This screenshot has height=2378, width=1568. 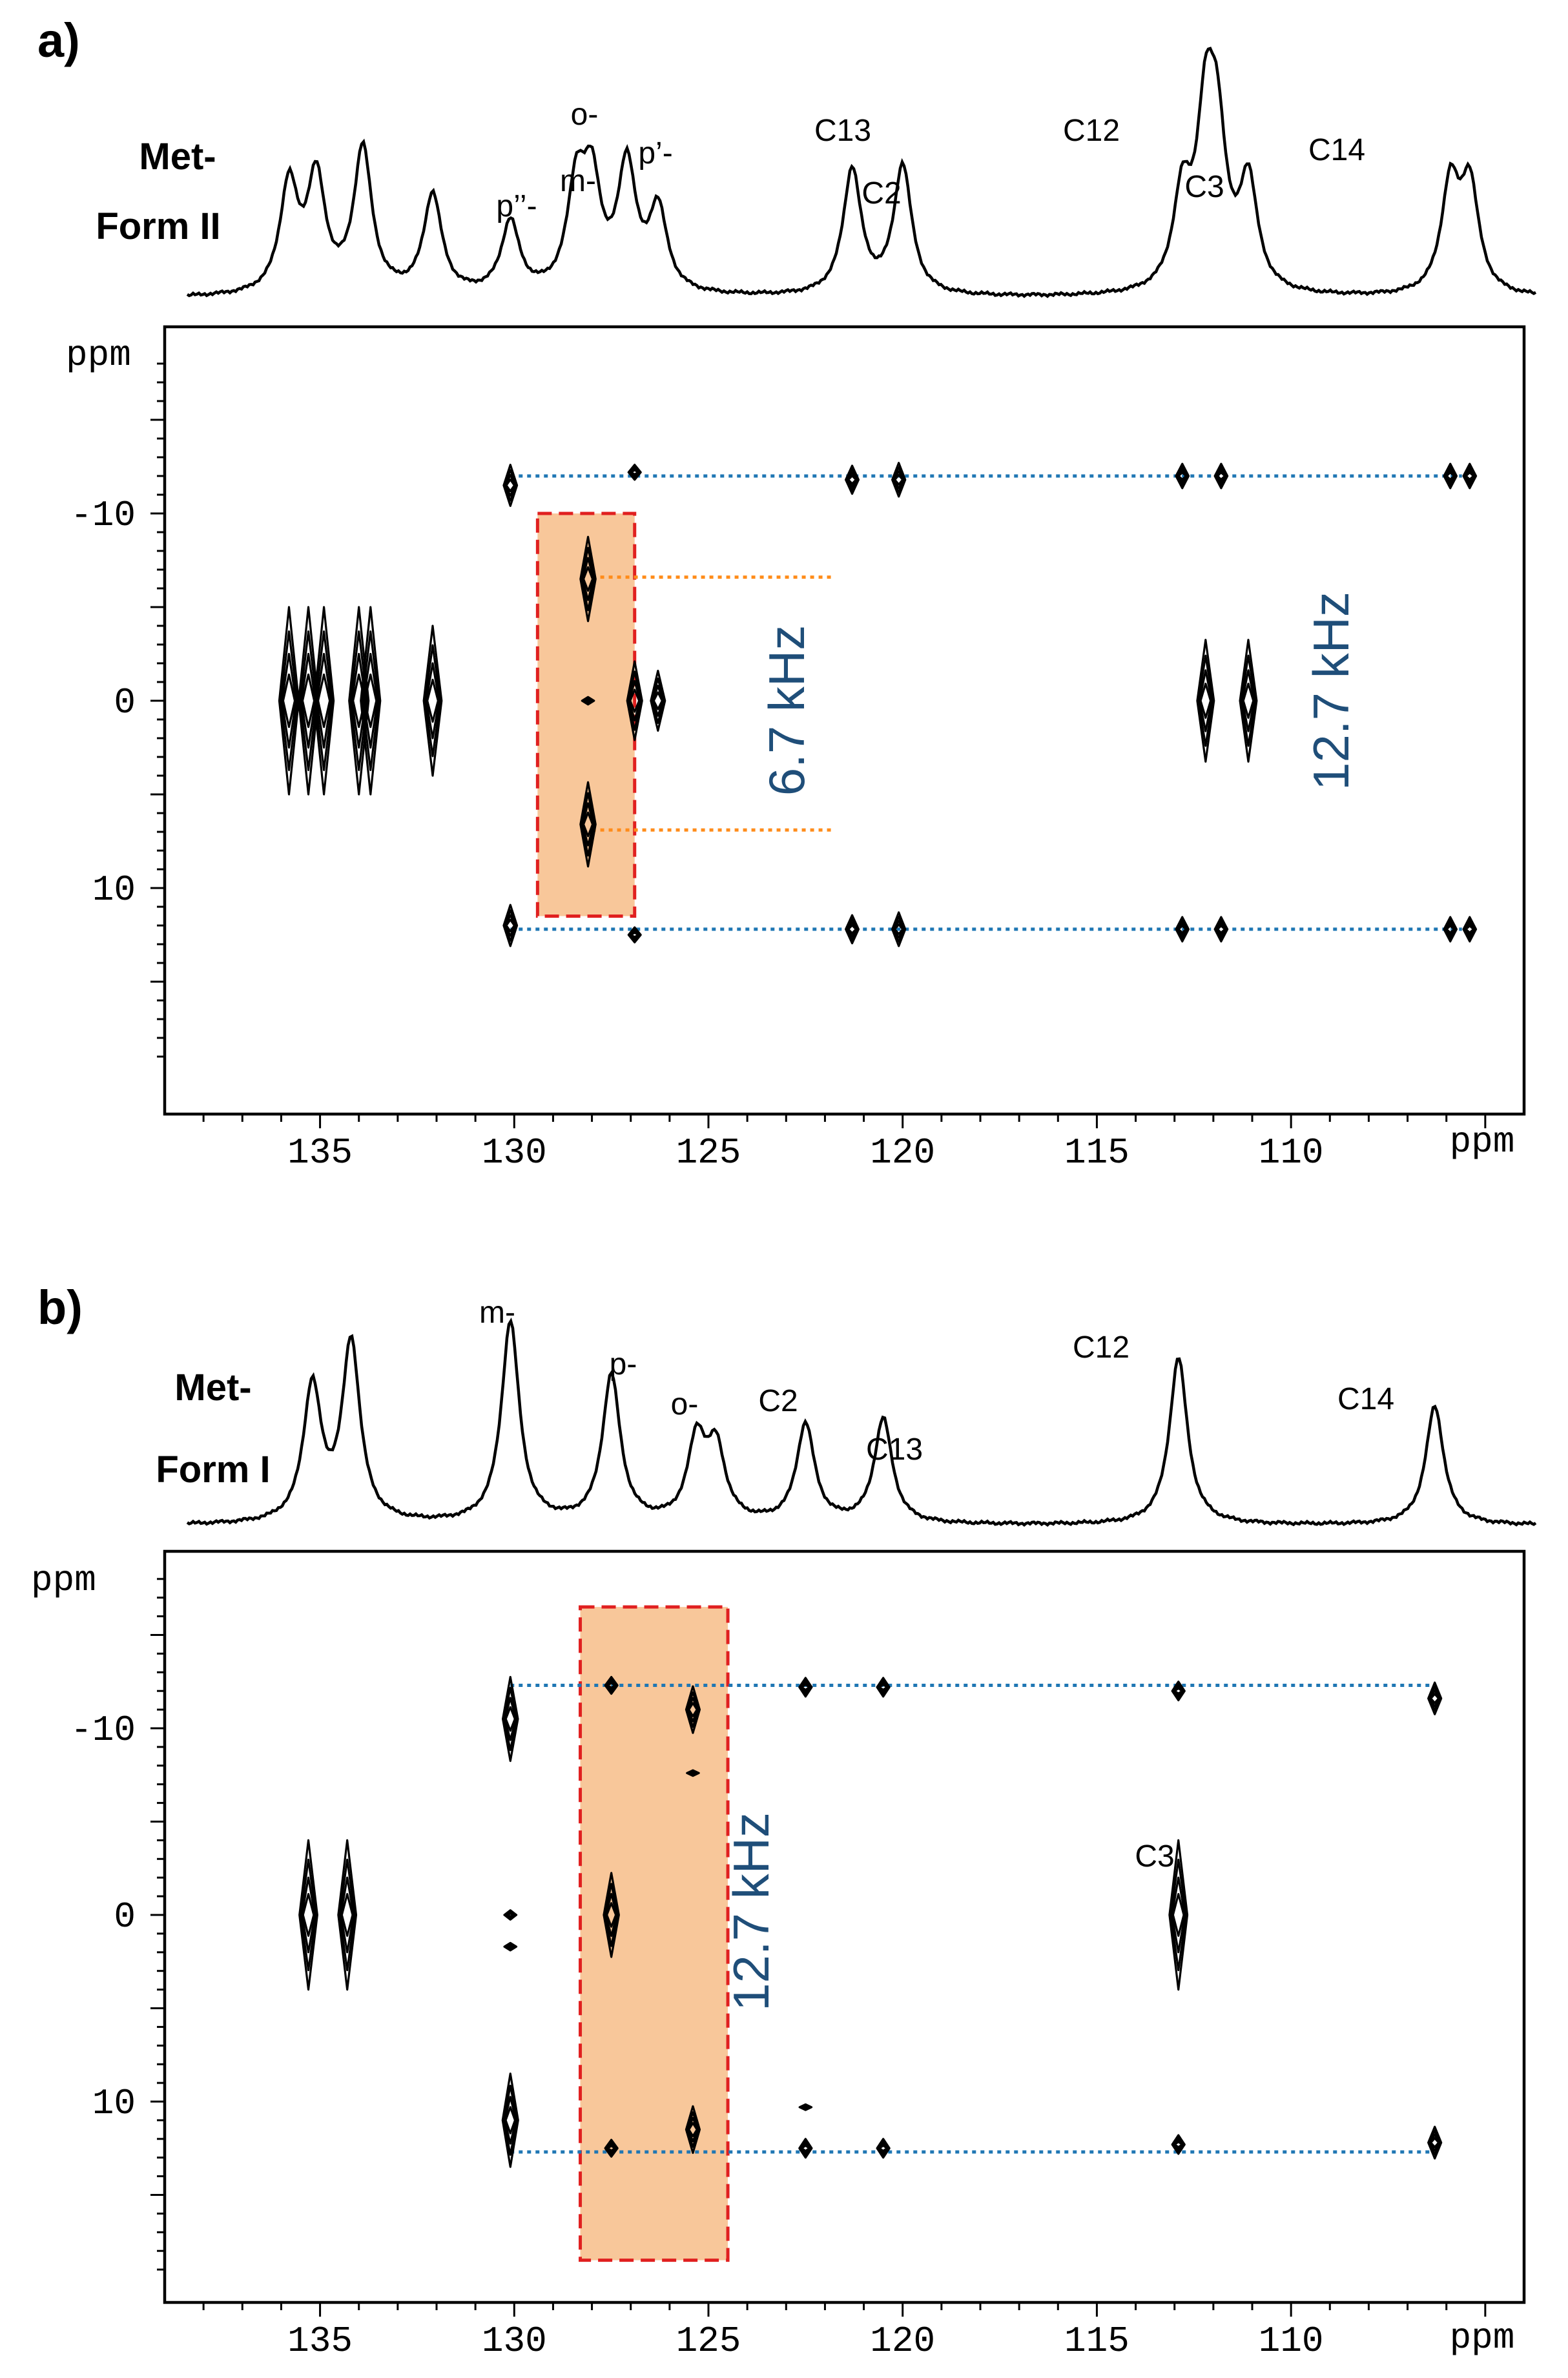 What do you see at coordinates (320, 2341) in the screenshot?
I see `x-tick-label: 135` at bounding box center [320, 2341].